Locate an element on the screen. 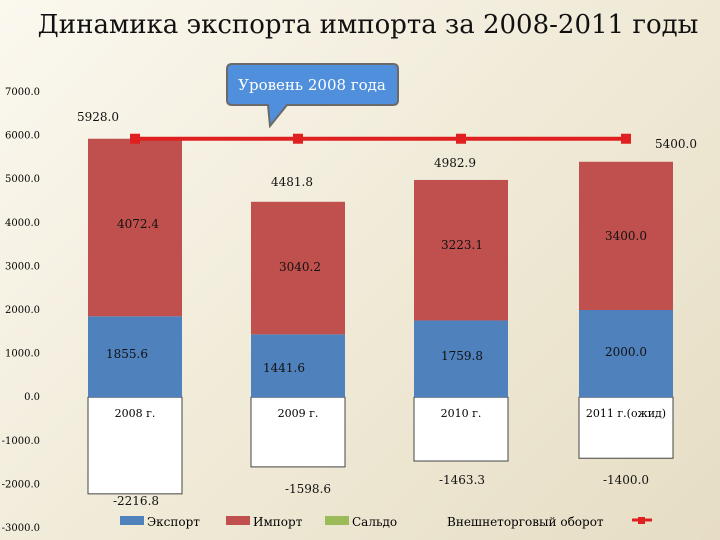  data-label-export: 1441.6 is located at coordinates (284, 368).